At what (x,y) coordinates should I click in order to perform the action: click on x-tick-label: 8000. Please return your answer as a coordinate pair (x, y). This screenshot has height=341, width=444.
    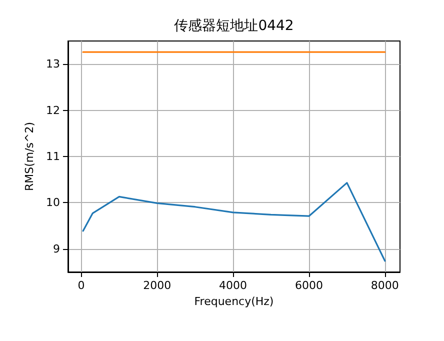
    Looking at the image, I should click on (384, 285).